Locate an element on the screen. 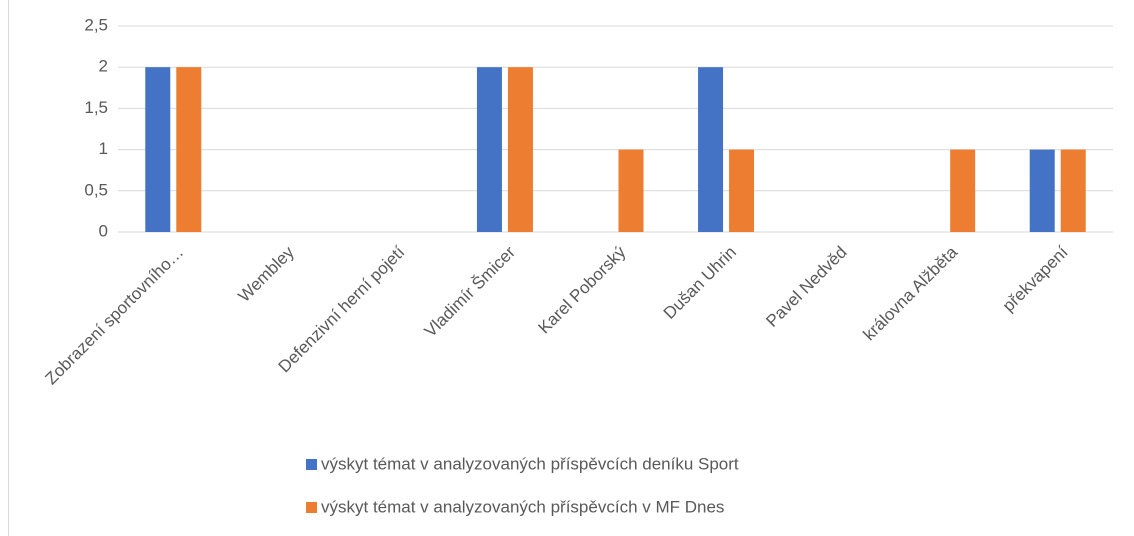 Image resolution: width=1134 pixels, height=536 pixels. y-tick-label: 0 is located at coordinates (103, 230).